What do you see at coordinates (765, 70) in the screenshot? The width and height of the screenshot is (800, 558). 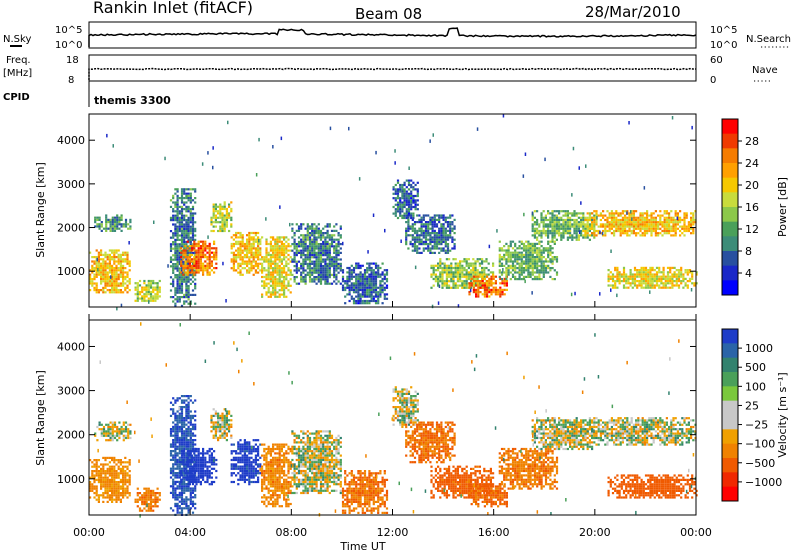 I see `nave-right-label: Nave` at bounding box center [765, 70].